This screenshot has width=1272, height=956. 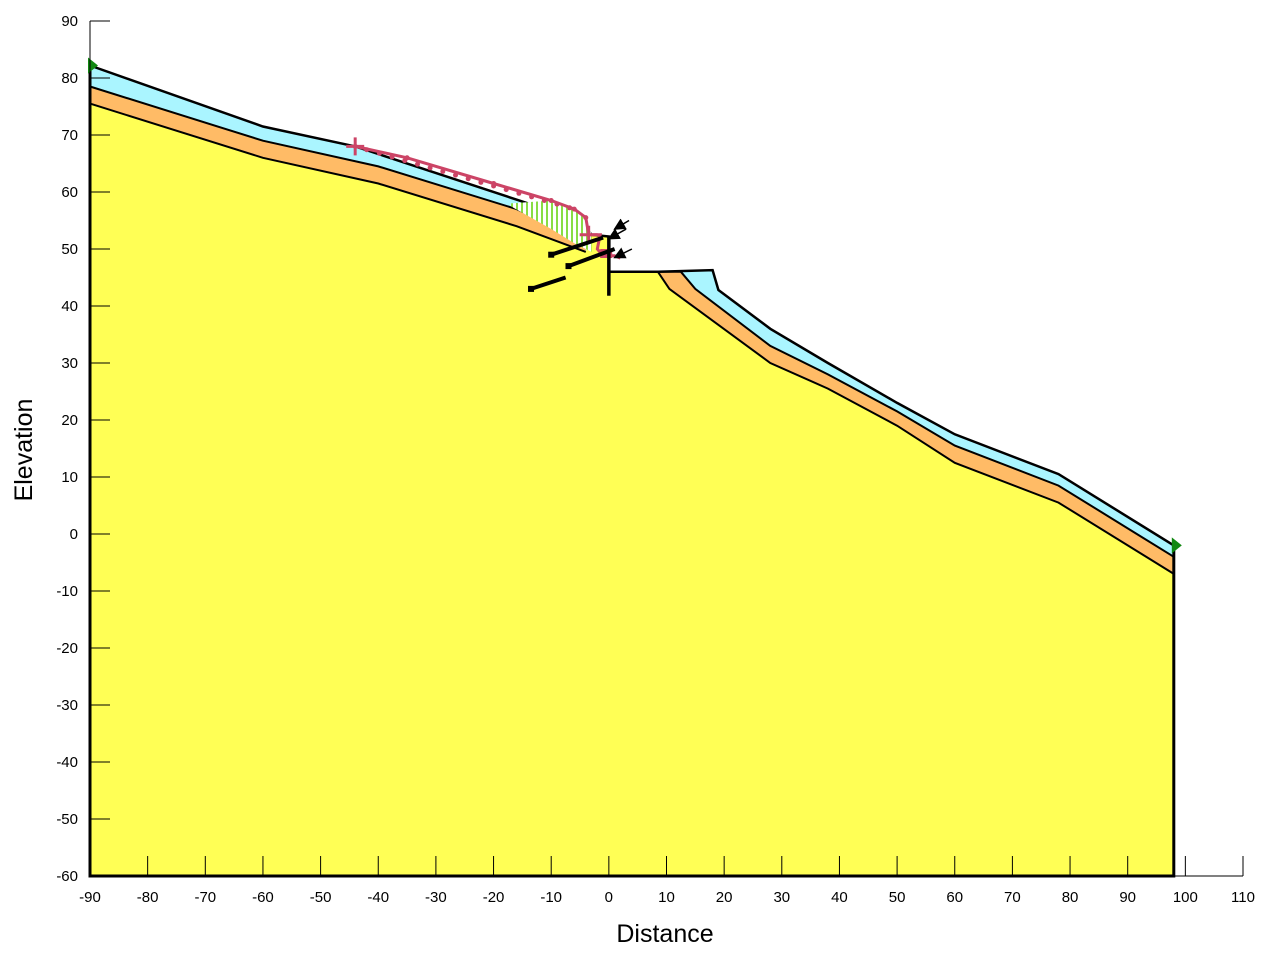 What do you see at coordinates (24, 450) in the screenshot?
I see `y-axis-title: Elevation` at bounding box center [24, 450].